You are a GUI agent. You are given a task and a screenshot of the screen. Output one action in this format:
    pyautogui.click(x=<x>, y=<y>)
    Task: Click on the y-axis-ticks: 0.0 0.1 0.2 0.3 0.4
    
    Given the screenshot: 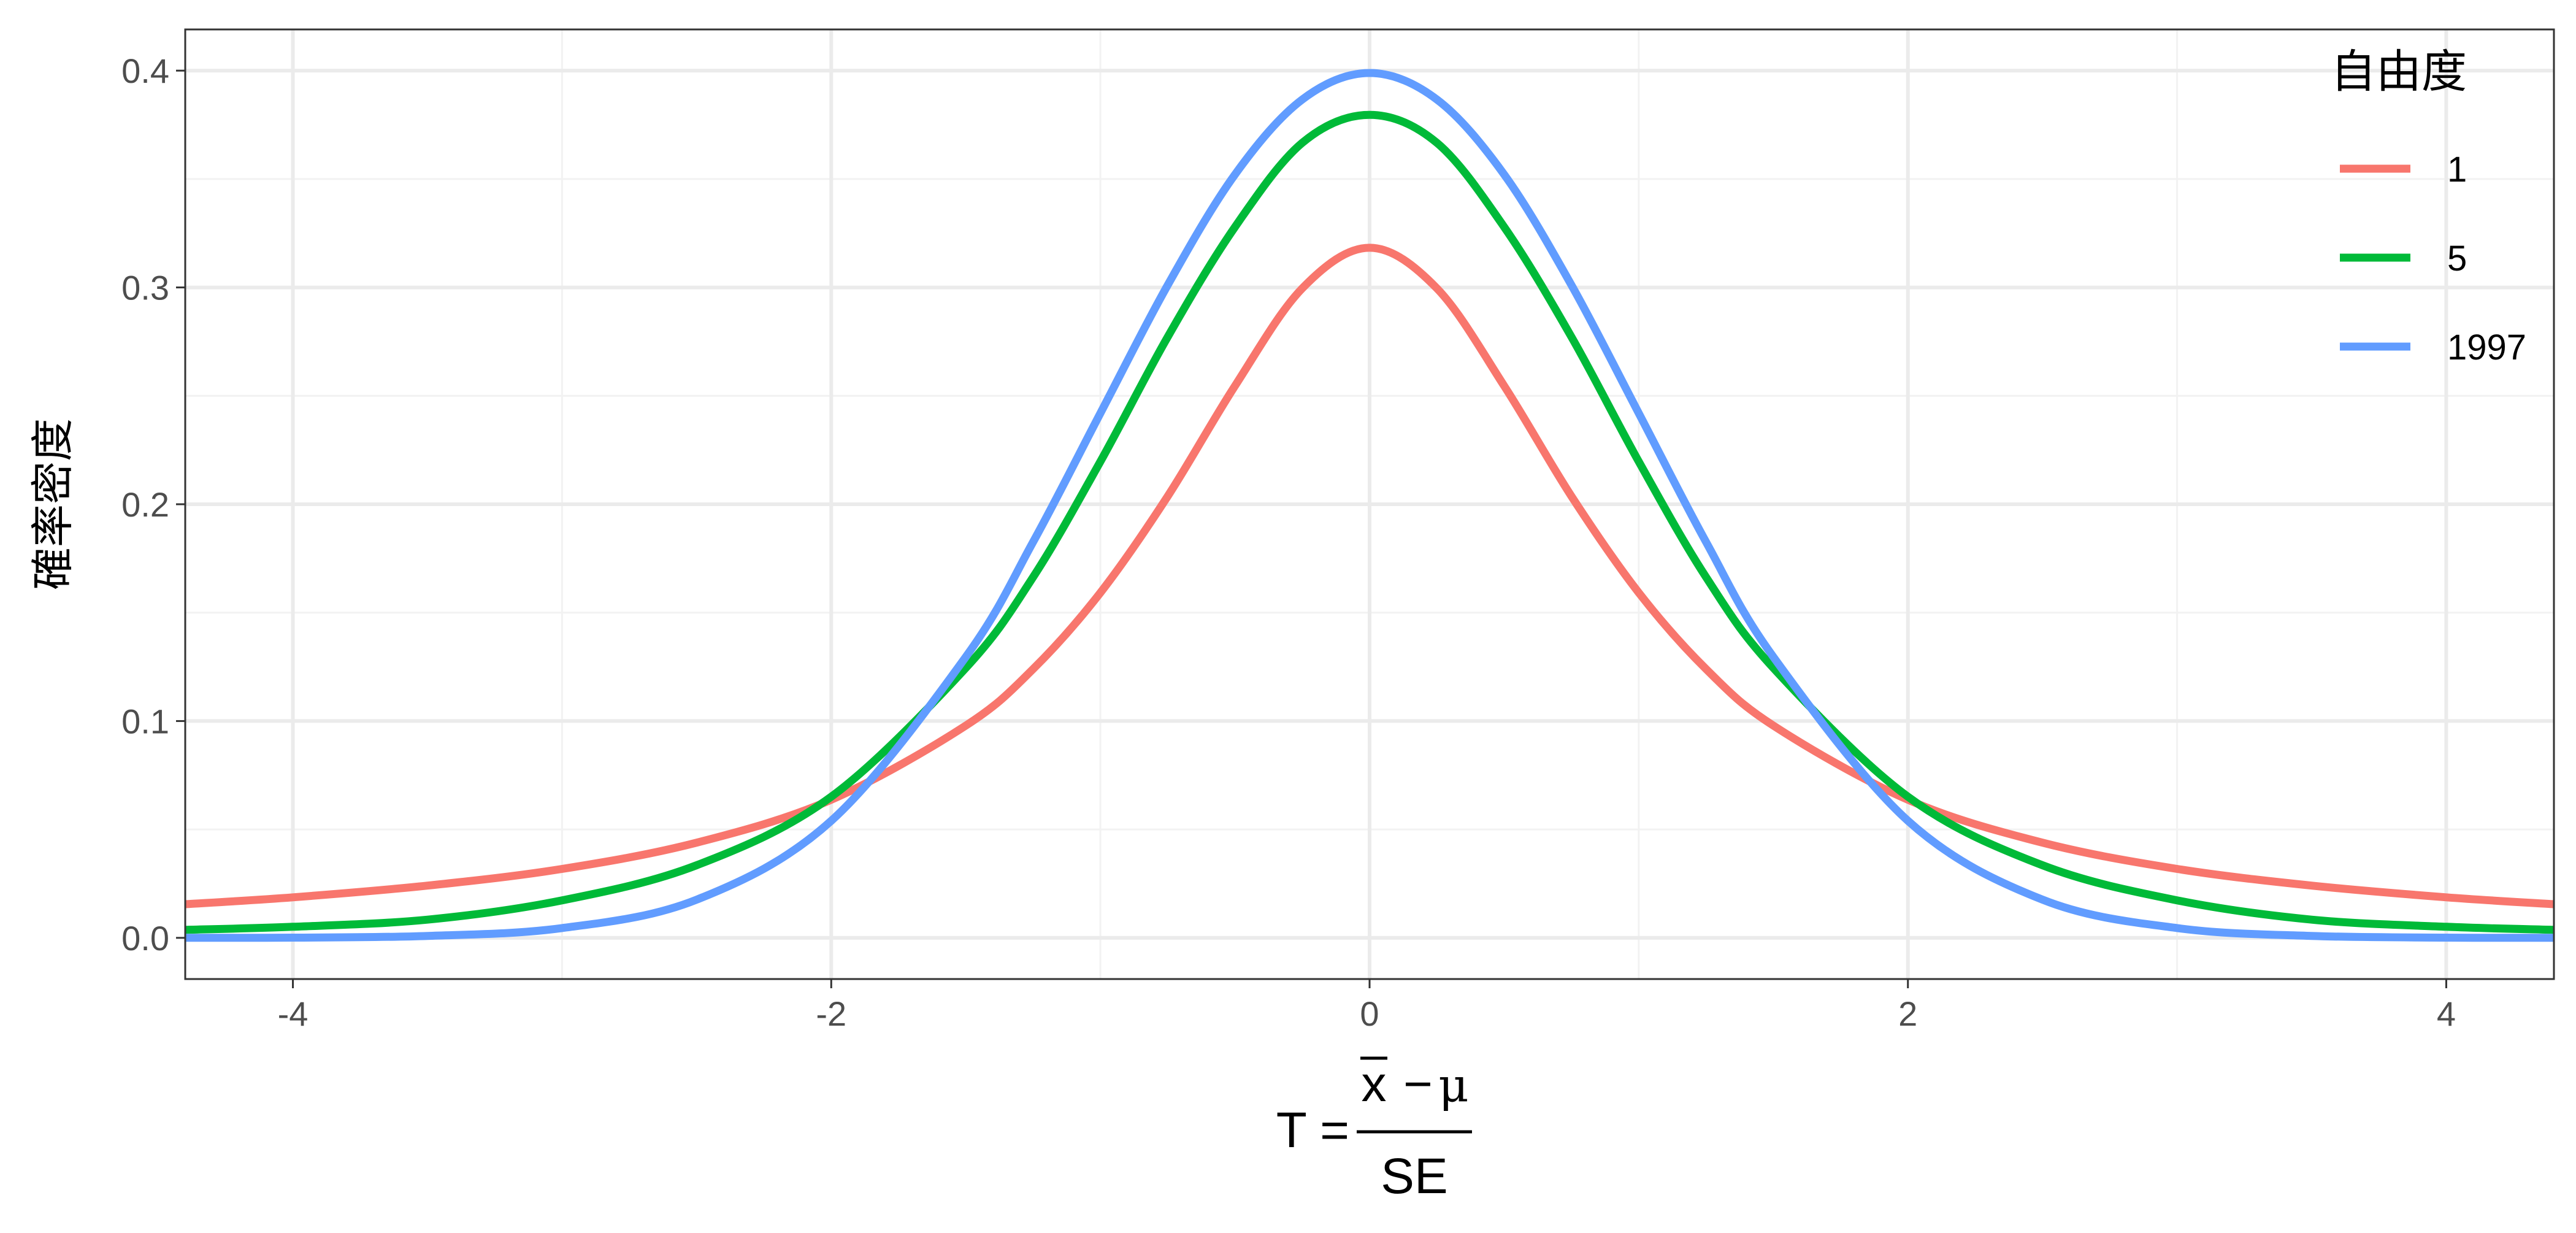 What is the action you would take?
    pyautogui.click(x=153, y=505)
    